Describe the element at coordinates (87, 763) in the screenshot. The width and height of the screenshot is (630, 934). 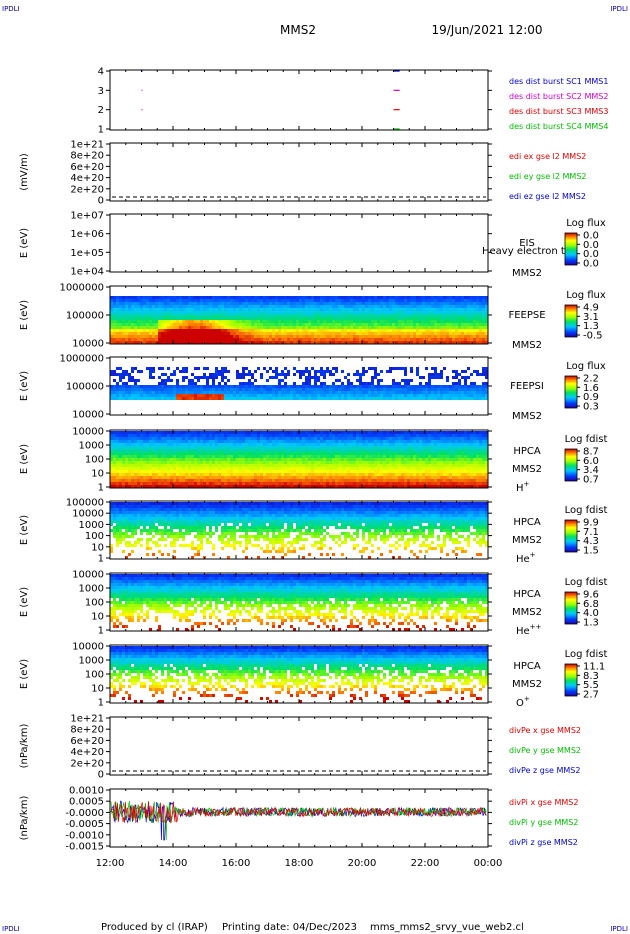
I see `y-tick-label-p10: 2e+20` at that location.